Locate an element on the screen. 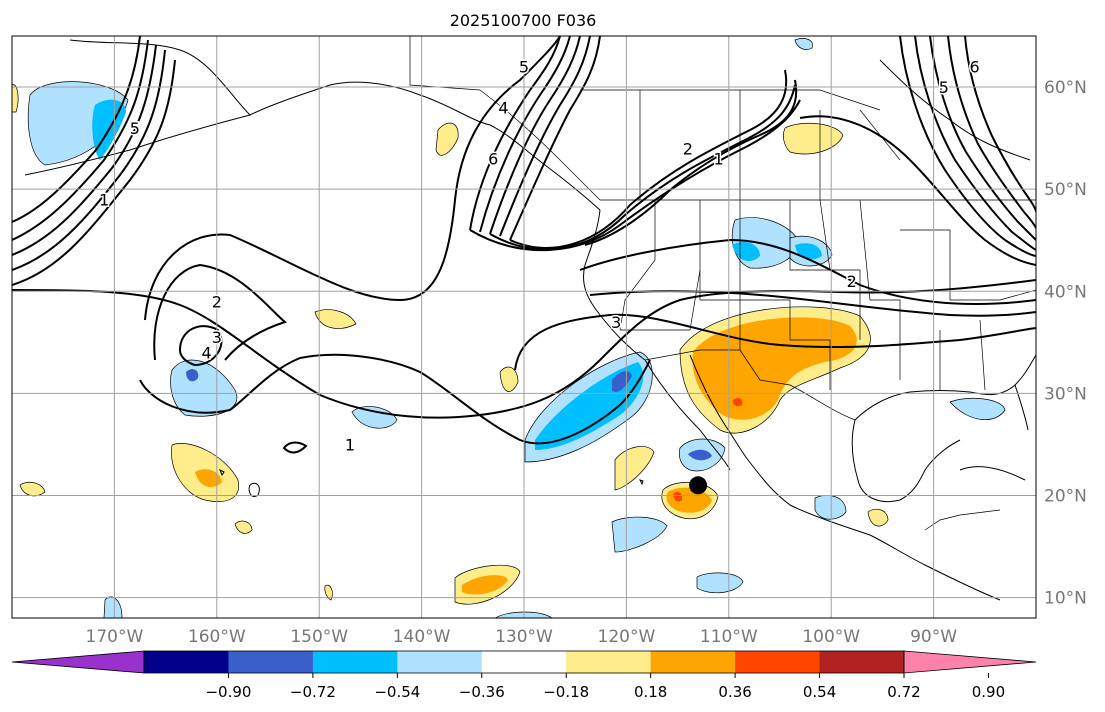 This screenshot has height=712, width=1105. lon-label: 150°W is located at coordinates (319, 637).